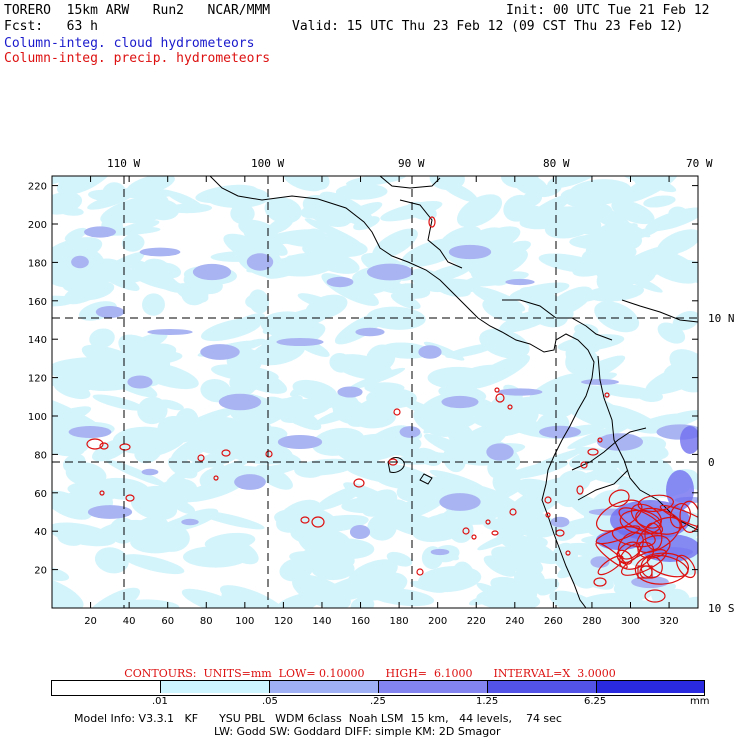  I want to click on lon-label-90w: 90 W, so click(411, 163).